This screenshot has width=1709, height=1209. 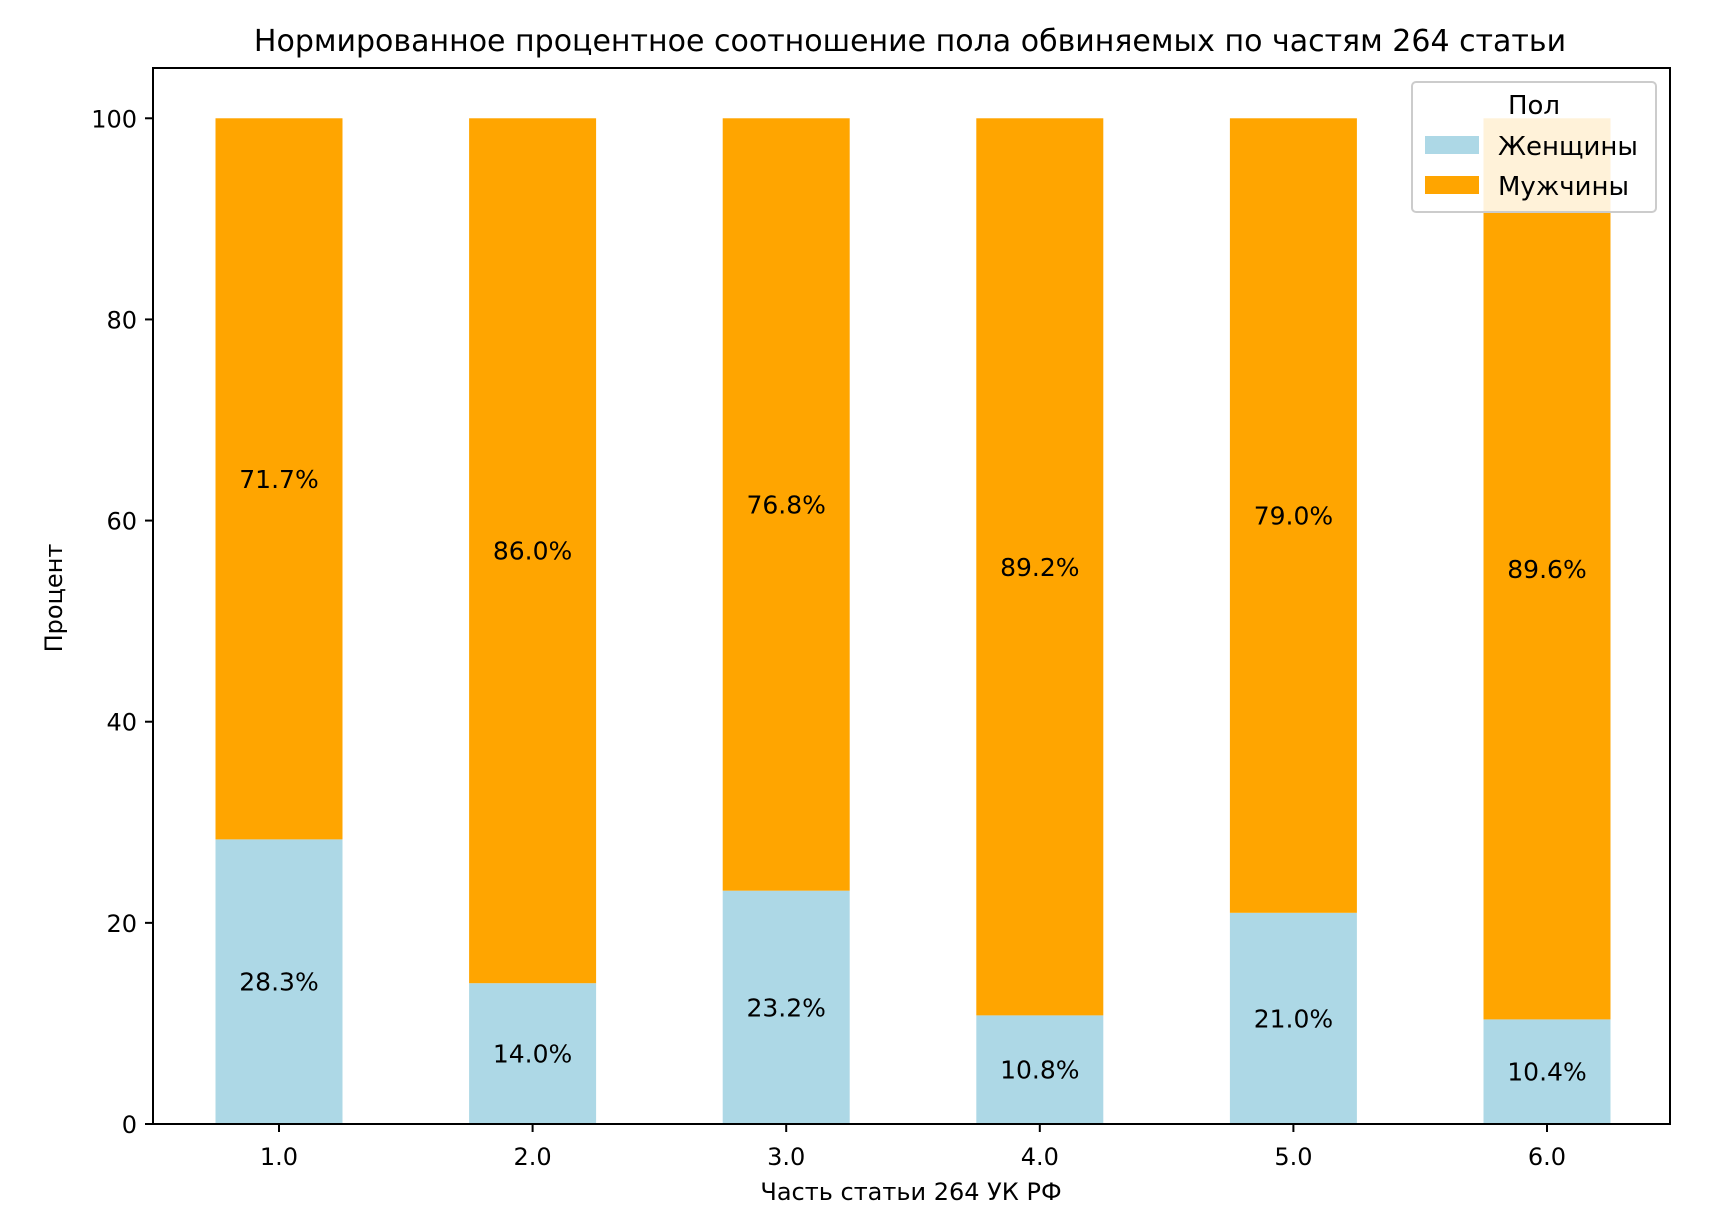 I want to click on data-label-men-6: 89.6%, so click(x=1546, y=569).